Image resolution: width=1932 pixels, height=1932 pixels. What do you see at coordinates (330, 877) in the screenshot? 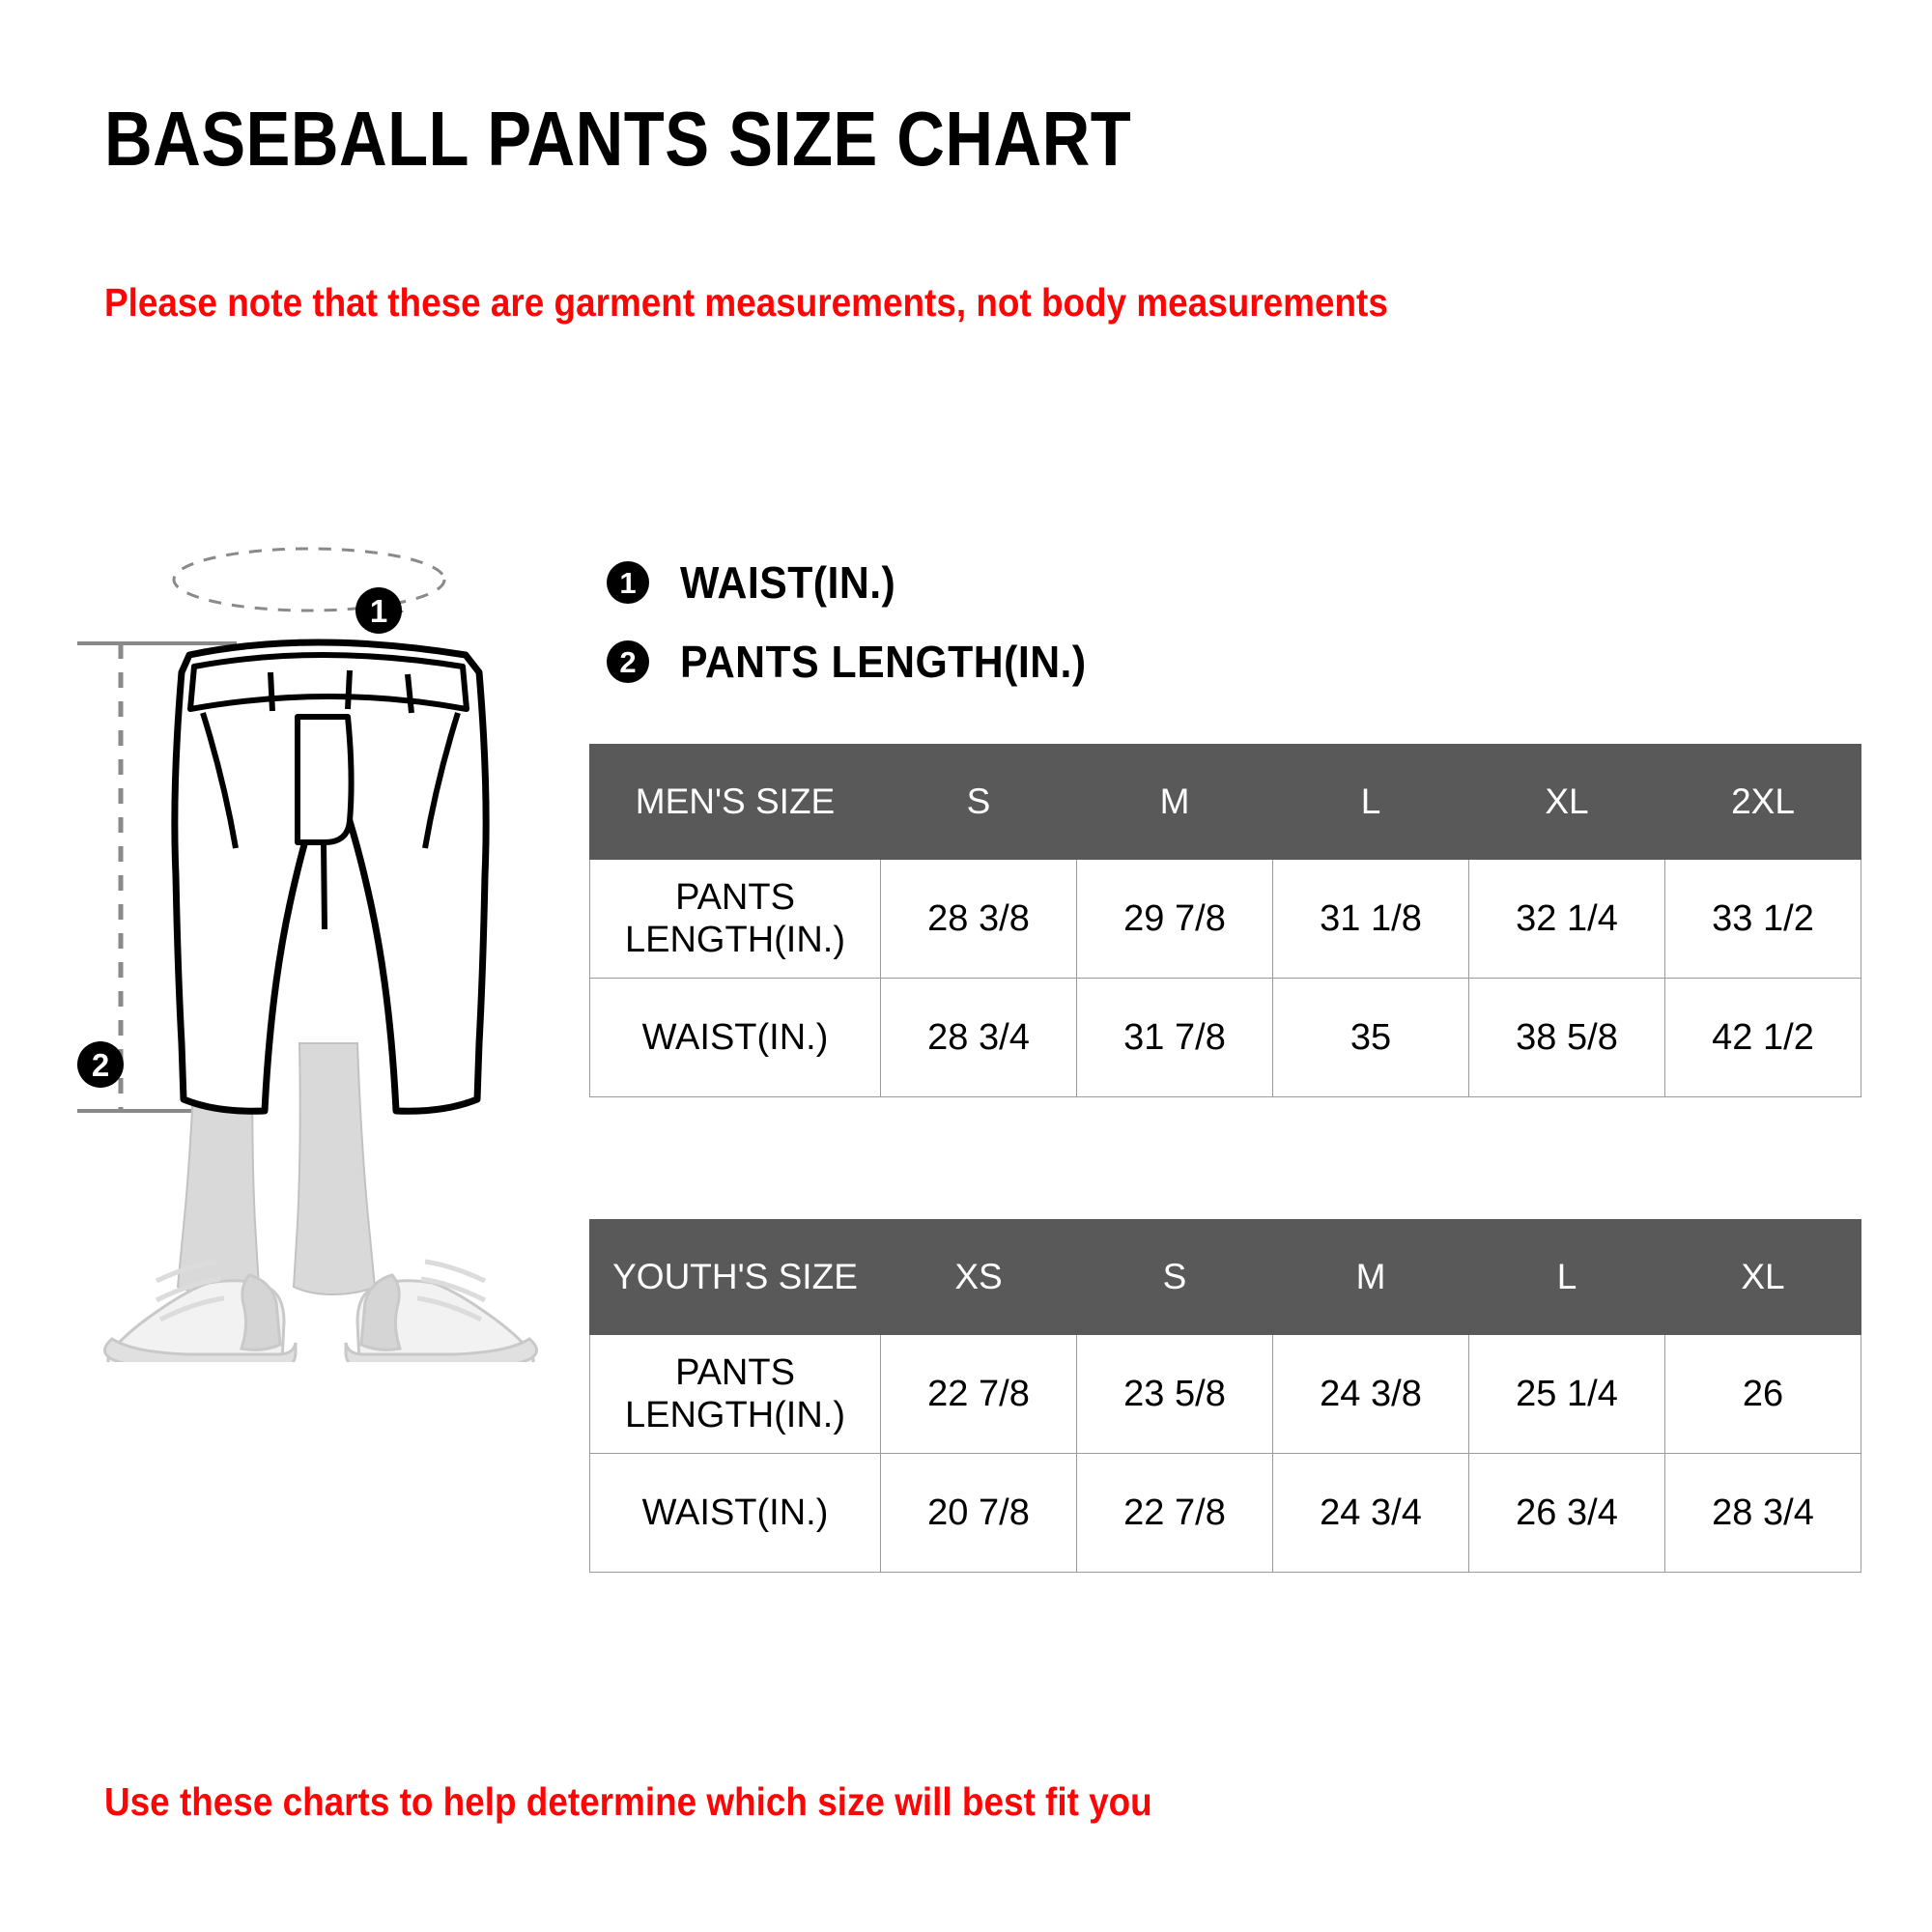
I see `pants-outline` at bounding box center [330, 877].